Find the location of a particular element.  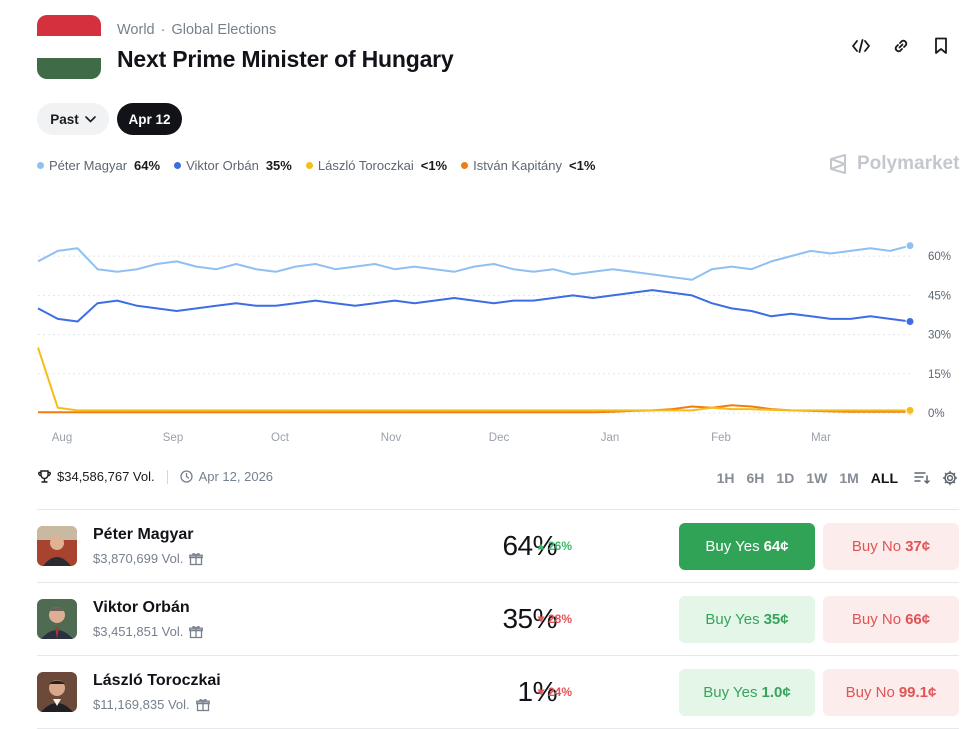

sort-list-icon is located at coordinates (922, 478).